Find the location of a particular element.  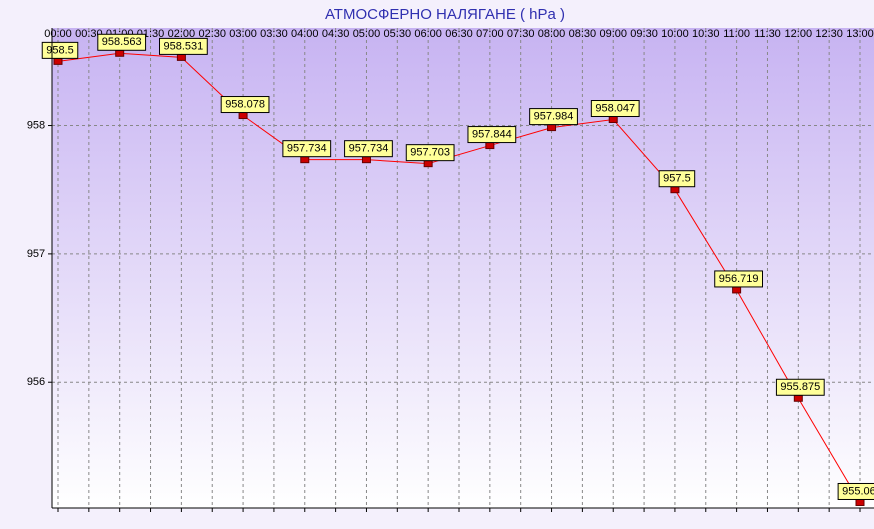

value-label-box: 955.063 is located at coordinates (855, 491).